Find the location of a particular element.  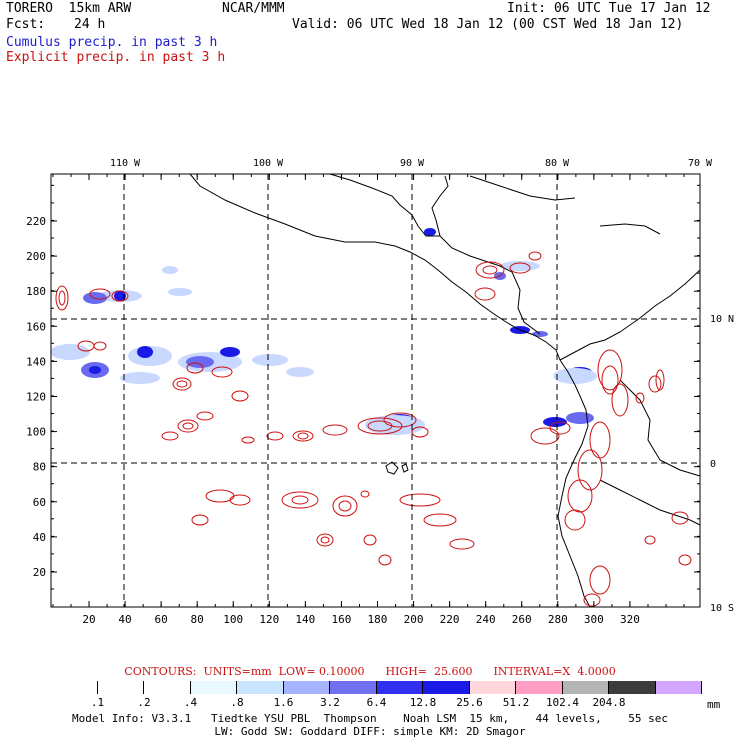

y-tick-label: 160 is located at coordinates (36, 326).